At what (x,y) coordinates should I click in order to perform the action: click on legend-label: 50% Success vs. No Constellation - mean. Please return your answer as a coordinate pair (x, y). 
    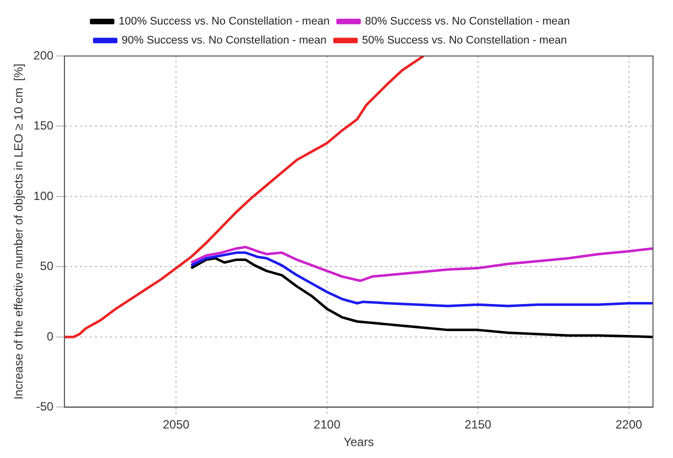
    Looking at the image, I should click on (464, 40).